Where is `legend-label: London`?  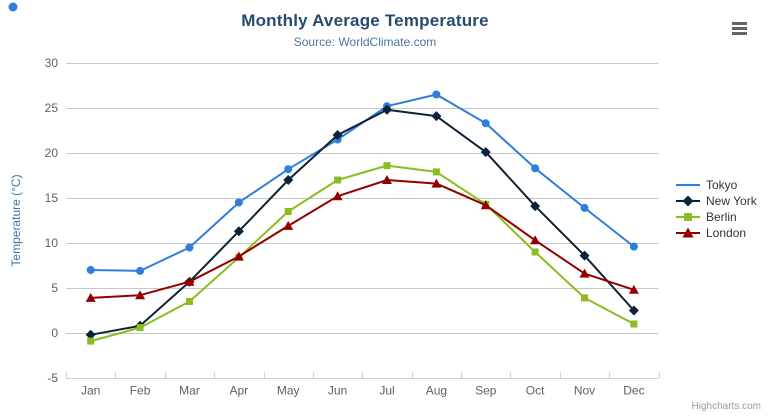 legend-label: London is located at coordinates (726, 233).